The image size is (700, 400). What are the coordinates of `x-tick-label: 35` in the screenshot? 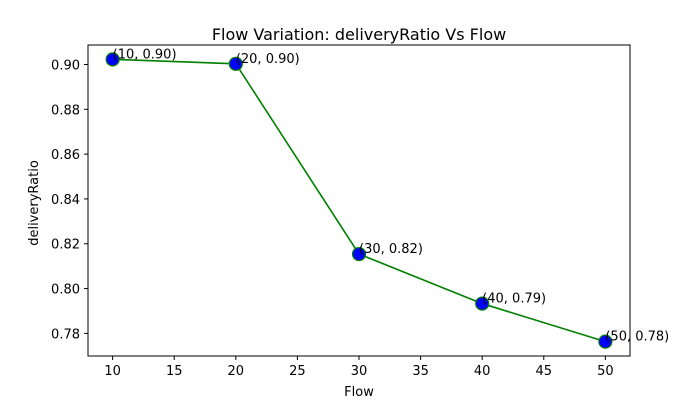 It's located at (420, 371).